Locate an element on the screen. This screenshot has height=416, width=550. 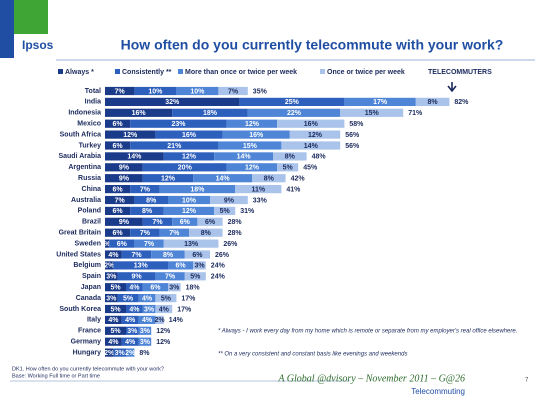
total-label: 58% is located at coordinates (356, 124).